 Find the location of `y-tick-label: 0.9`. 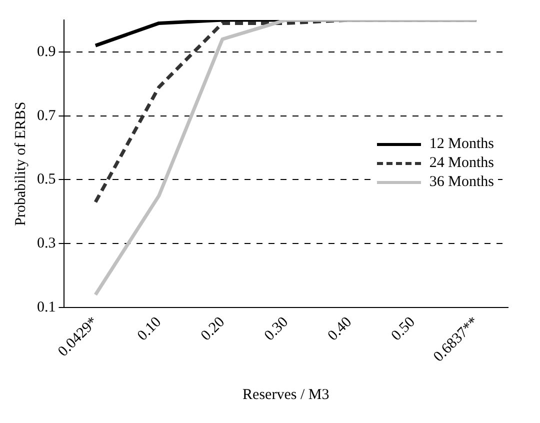

y-tick-label: 0.9 is located at coordinates (46, 52).